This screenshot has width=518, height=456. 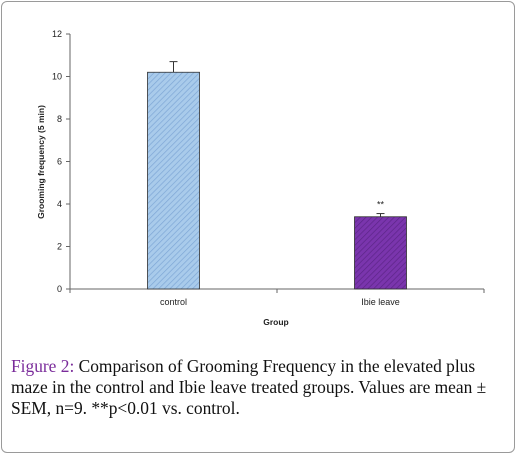 I want to click on y-tick-label: 6, so click(x=59, y=162).